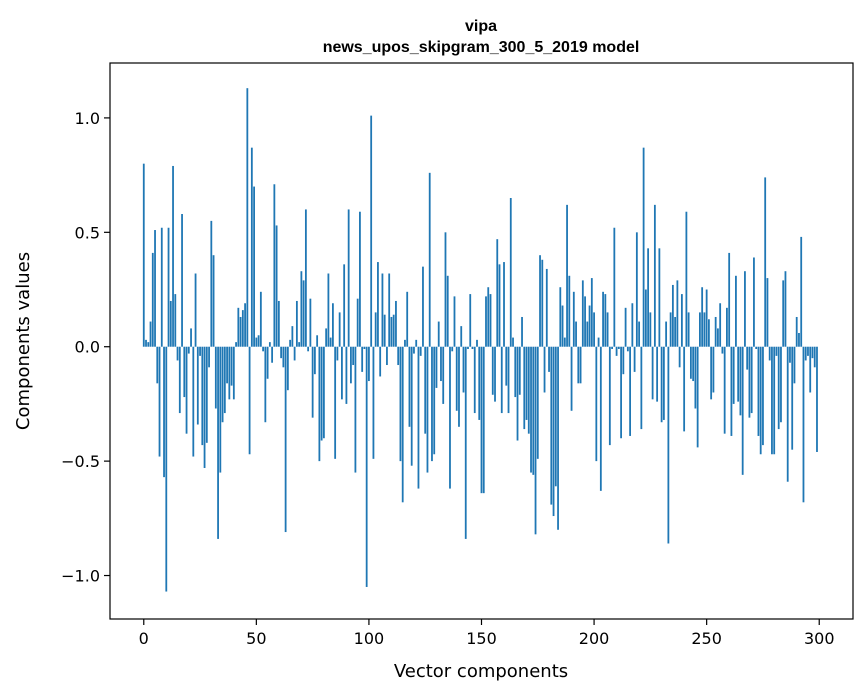  Describe the element at coordinates (87, 118) in the screenshot. I see `y-tick-label-4: 1.0` at that location.